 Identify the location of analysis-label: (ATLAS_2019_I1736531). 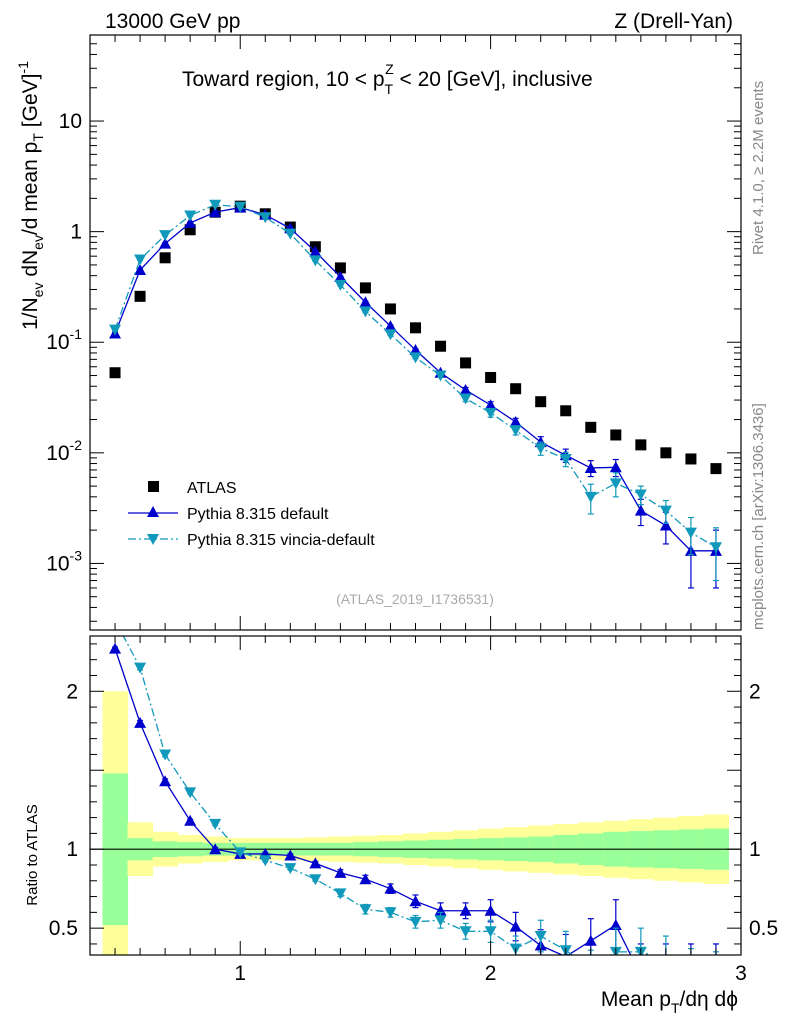
(415, 599).